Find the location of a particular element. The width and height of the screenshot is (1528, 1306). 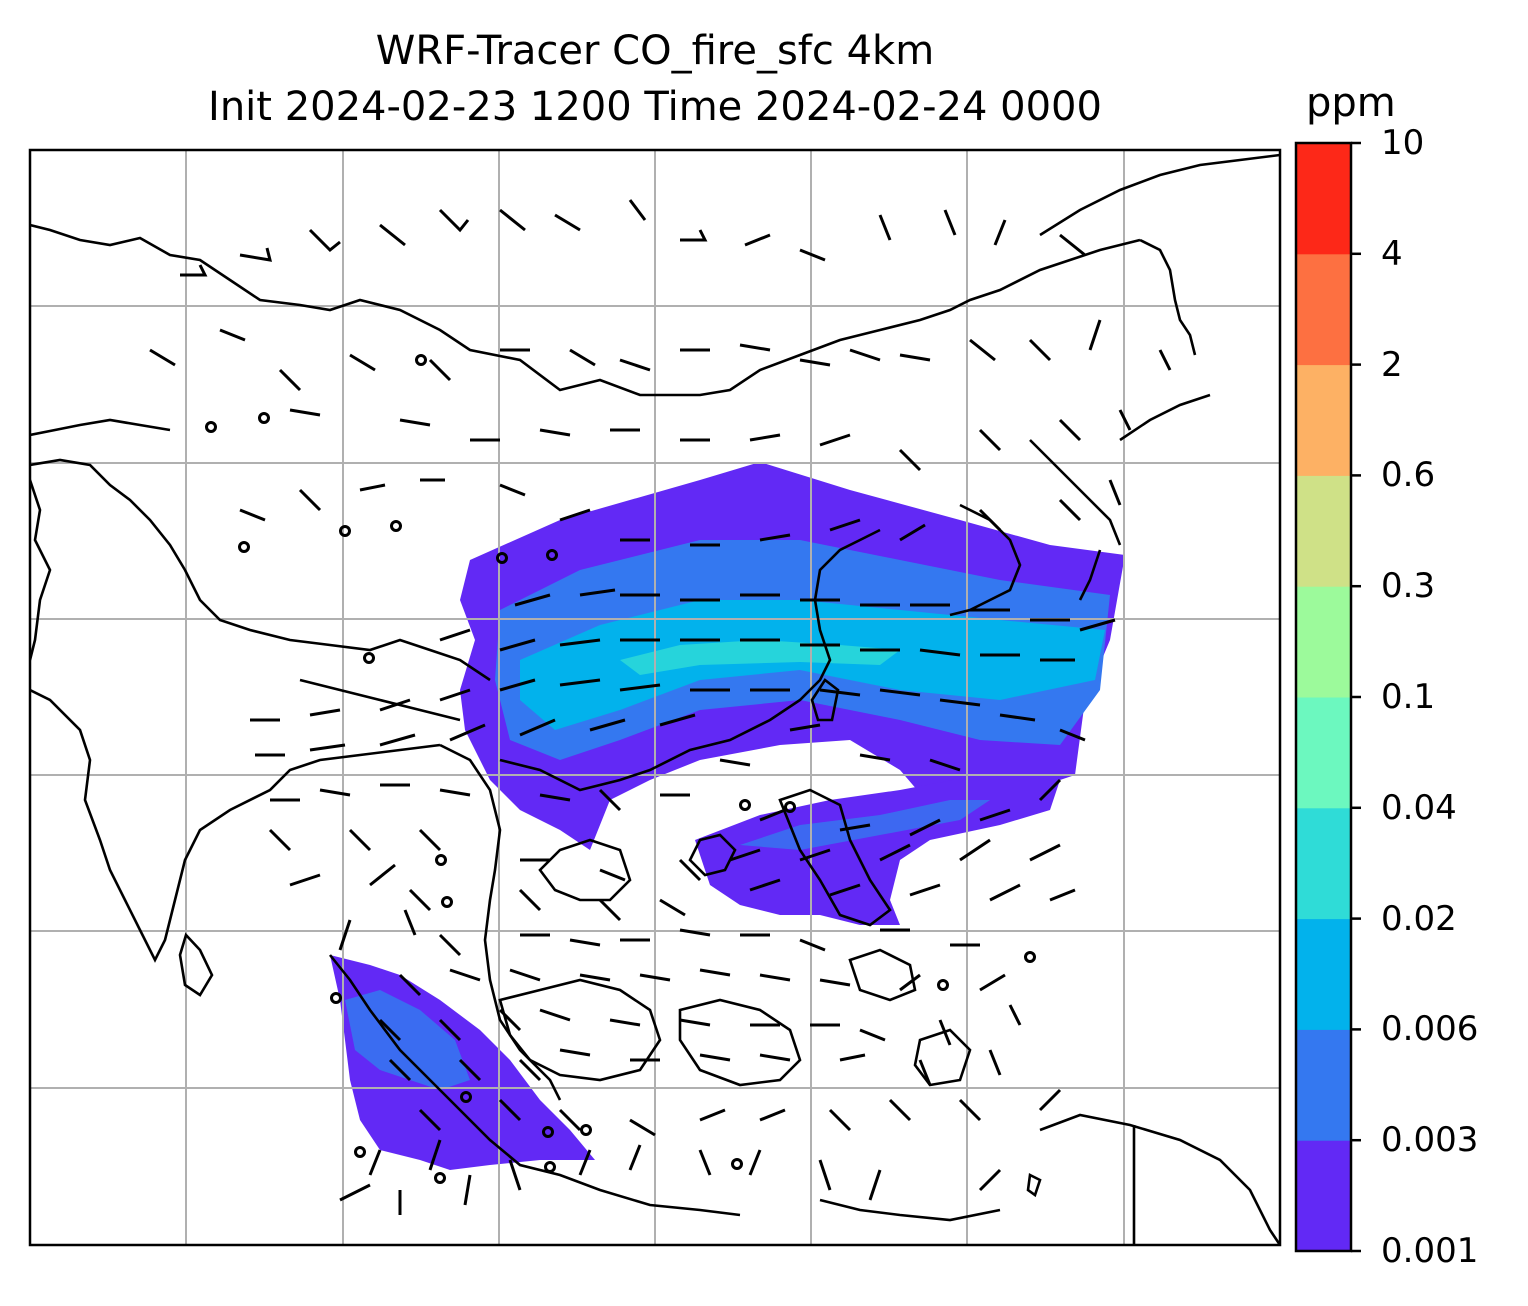

colorbar-tick-label: 0.001 is located at coordinates (1430, 1251).